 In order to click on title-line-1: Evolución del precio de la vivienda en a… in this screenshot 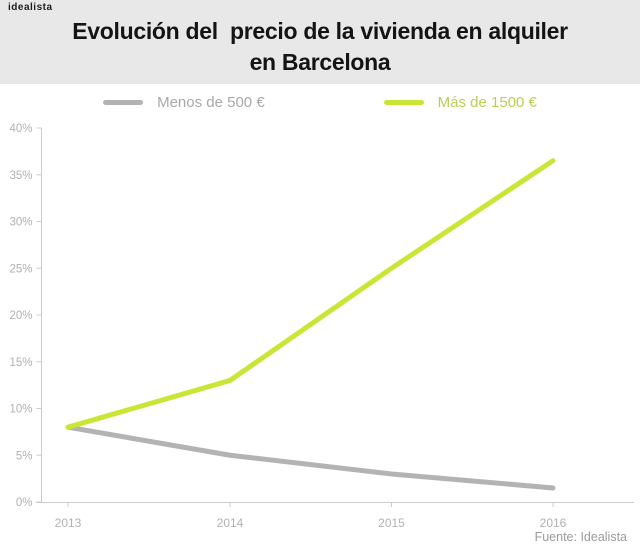, I will do `click(320, 31)`.